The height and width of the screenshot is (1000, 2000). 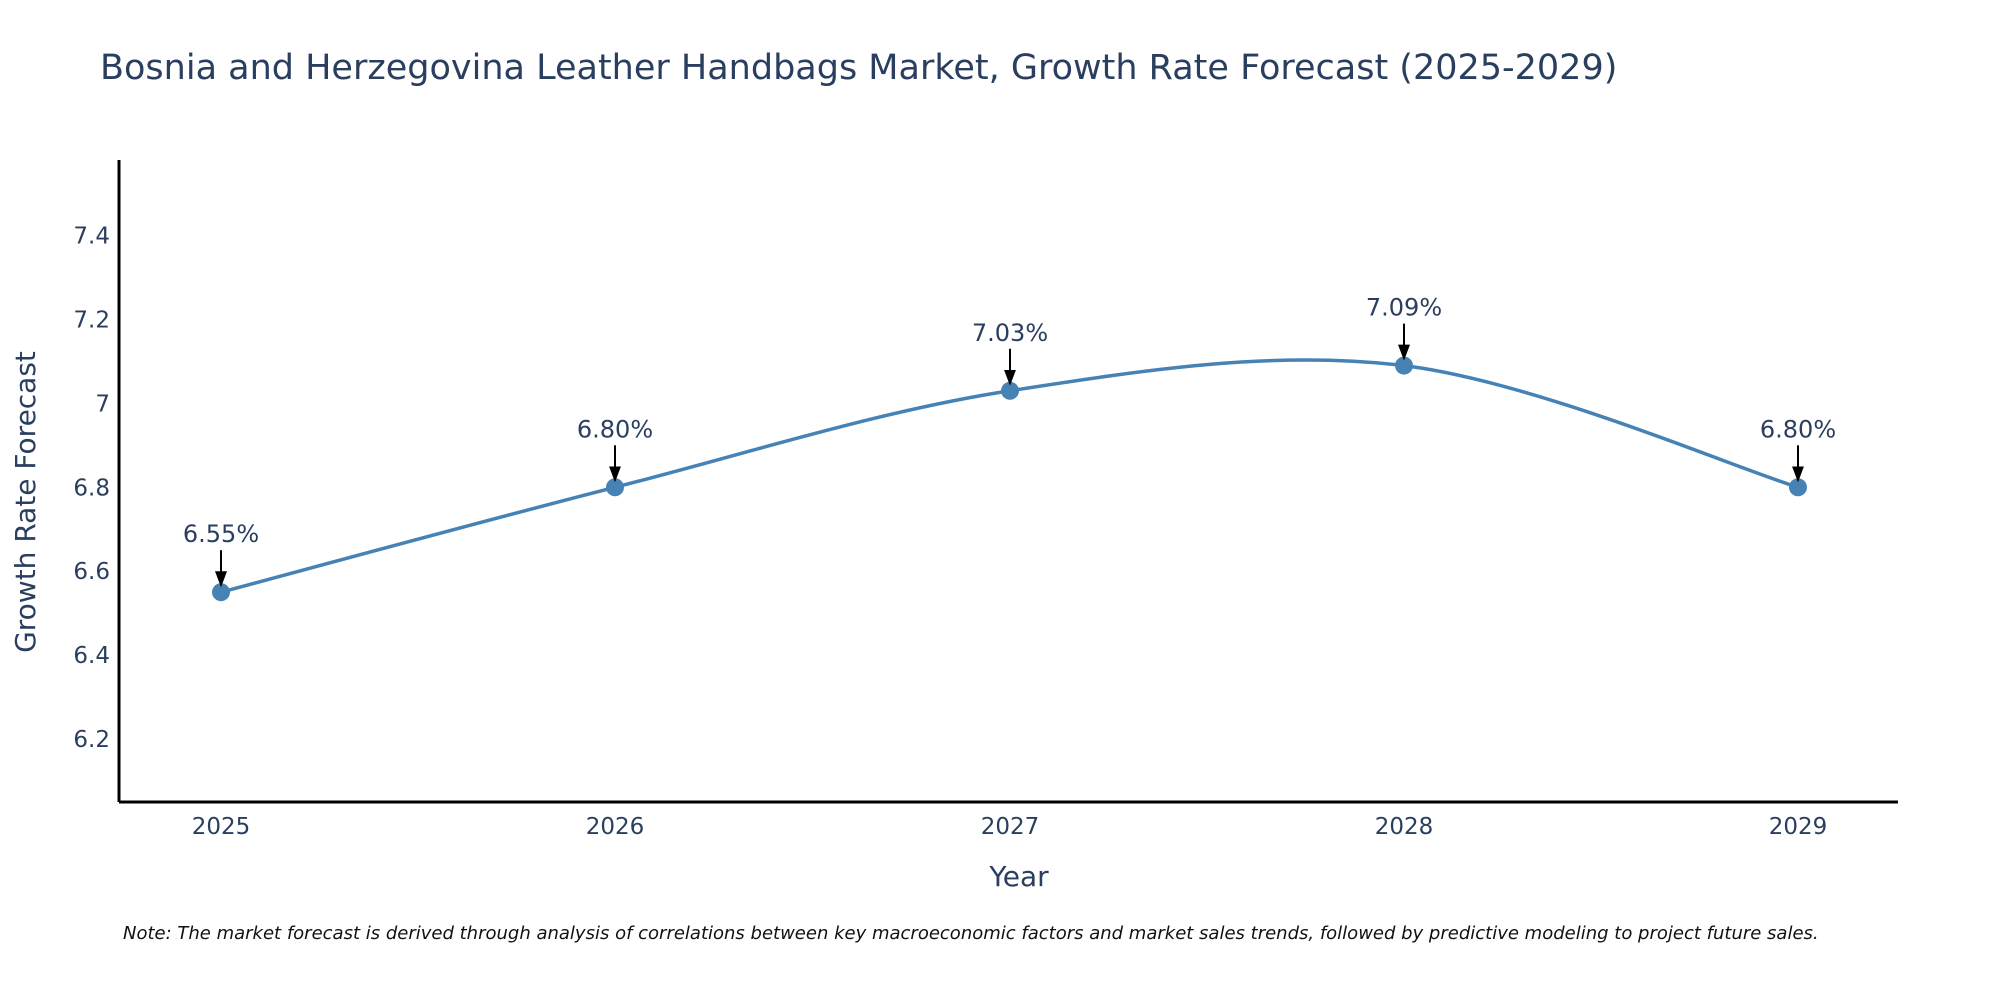 What do you see at coordinates (1010, 333) in the screenshot?
I see `data-label: 7.03%` at bounding box center [1010, 333].